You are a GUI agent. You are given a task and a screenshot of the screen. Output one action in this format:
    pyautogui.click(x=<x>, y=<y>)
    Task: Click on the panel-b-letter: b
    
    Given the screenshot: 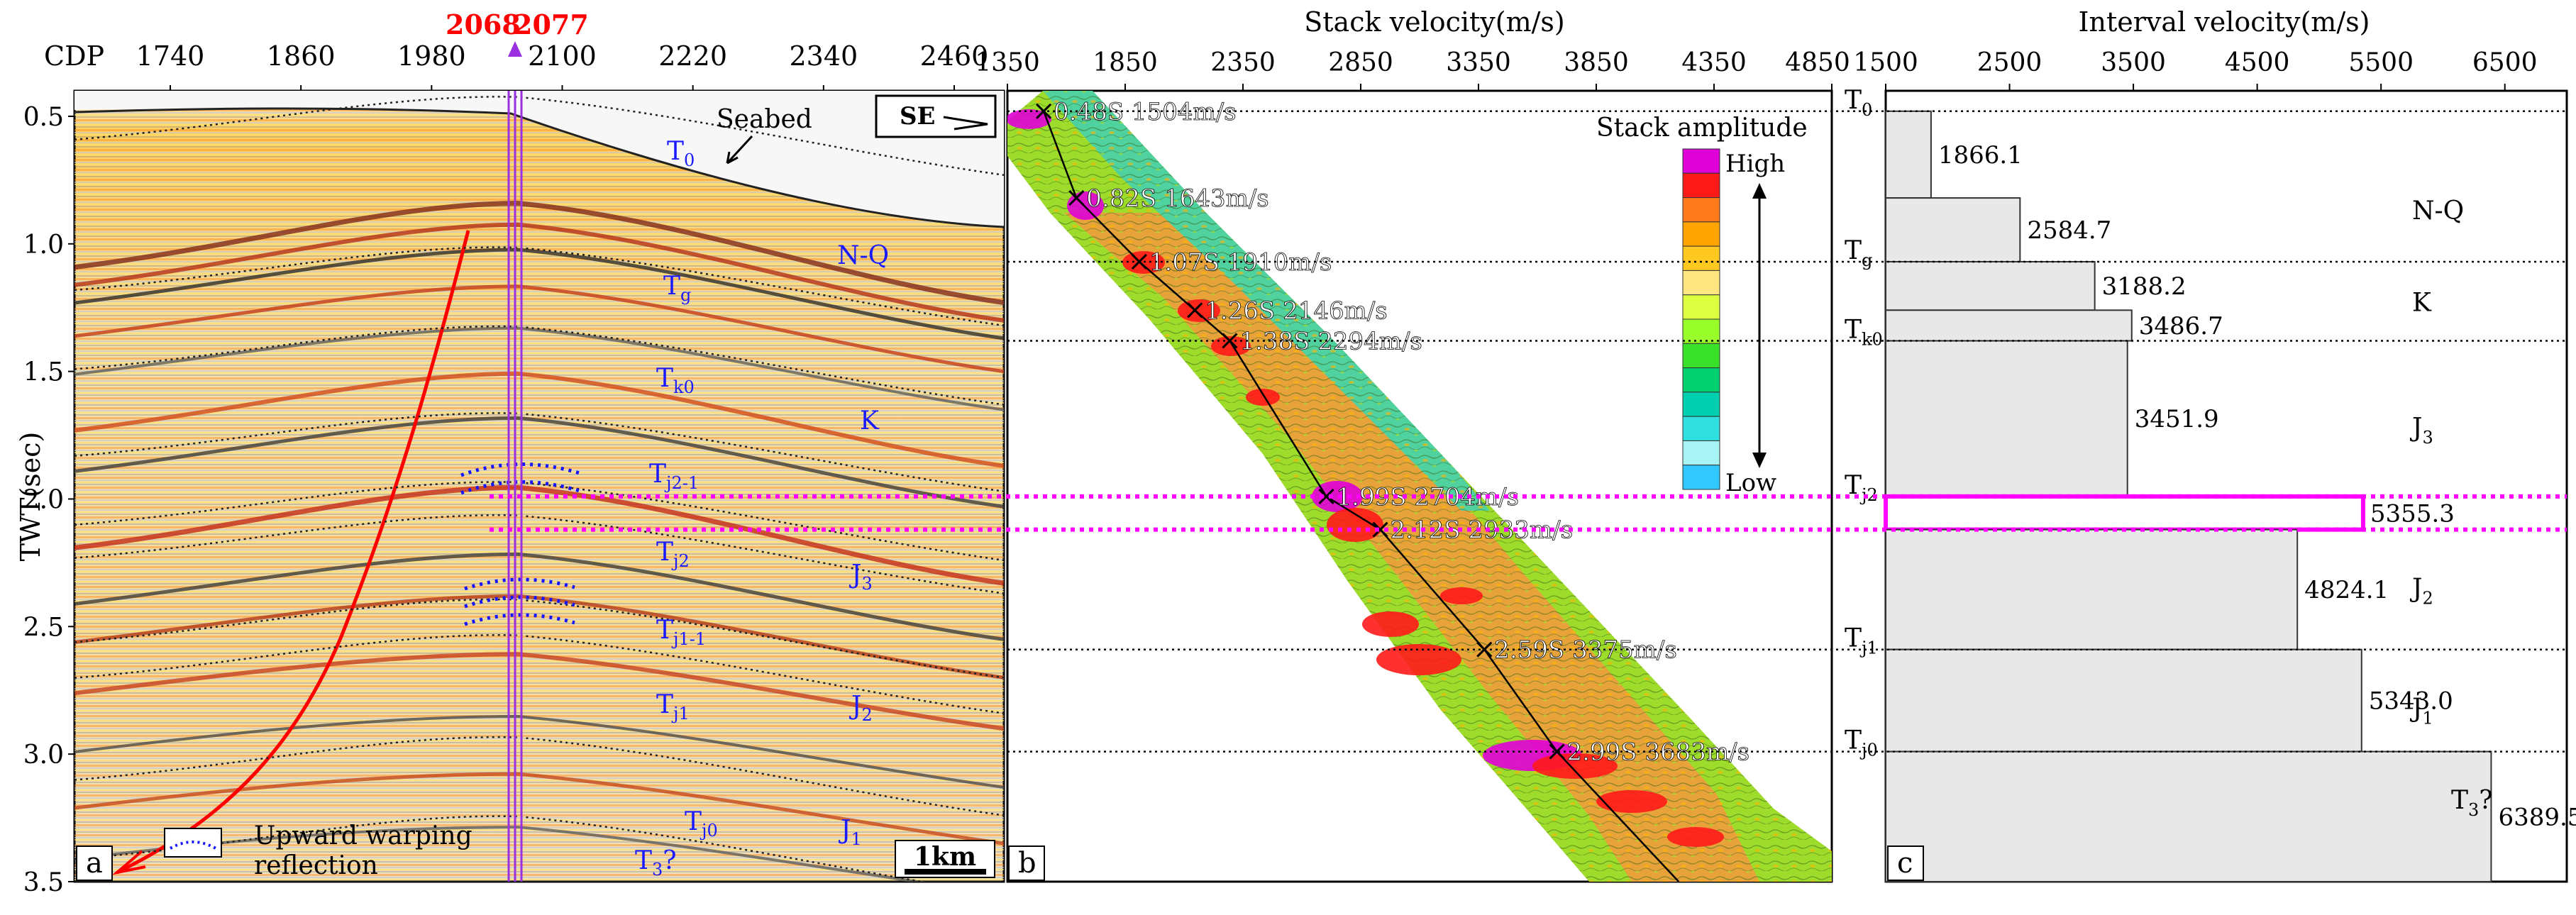 What is the action you would take?
    pyautogui.click(x=1027, y=864)
    